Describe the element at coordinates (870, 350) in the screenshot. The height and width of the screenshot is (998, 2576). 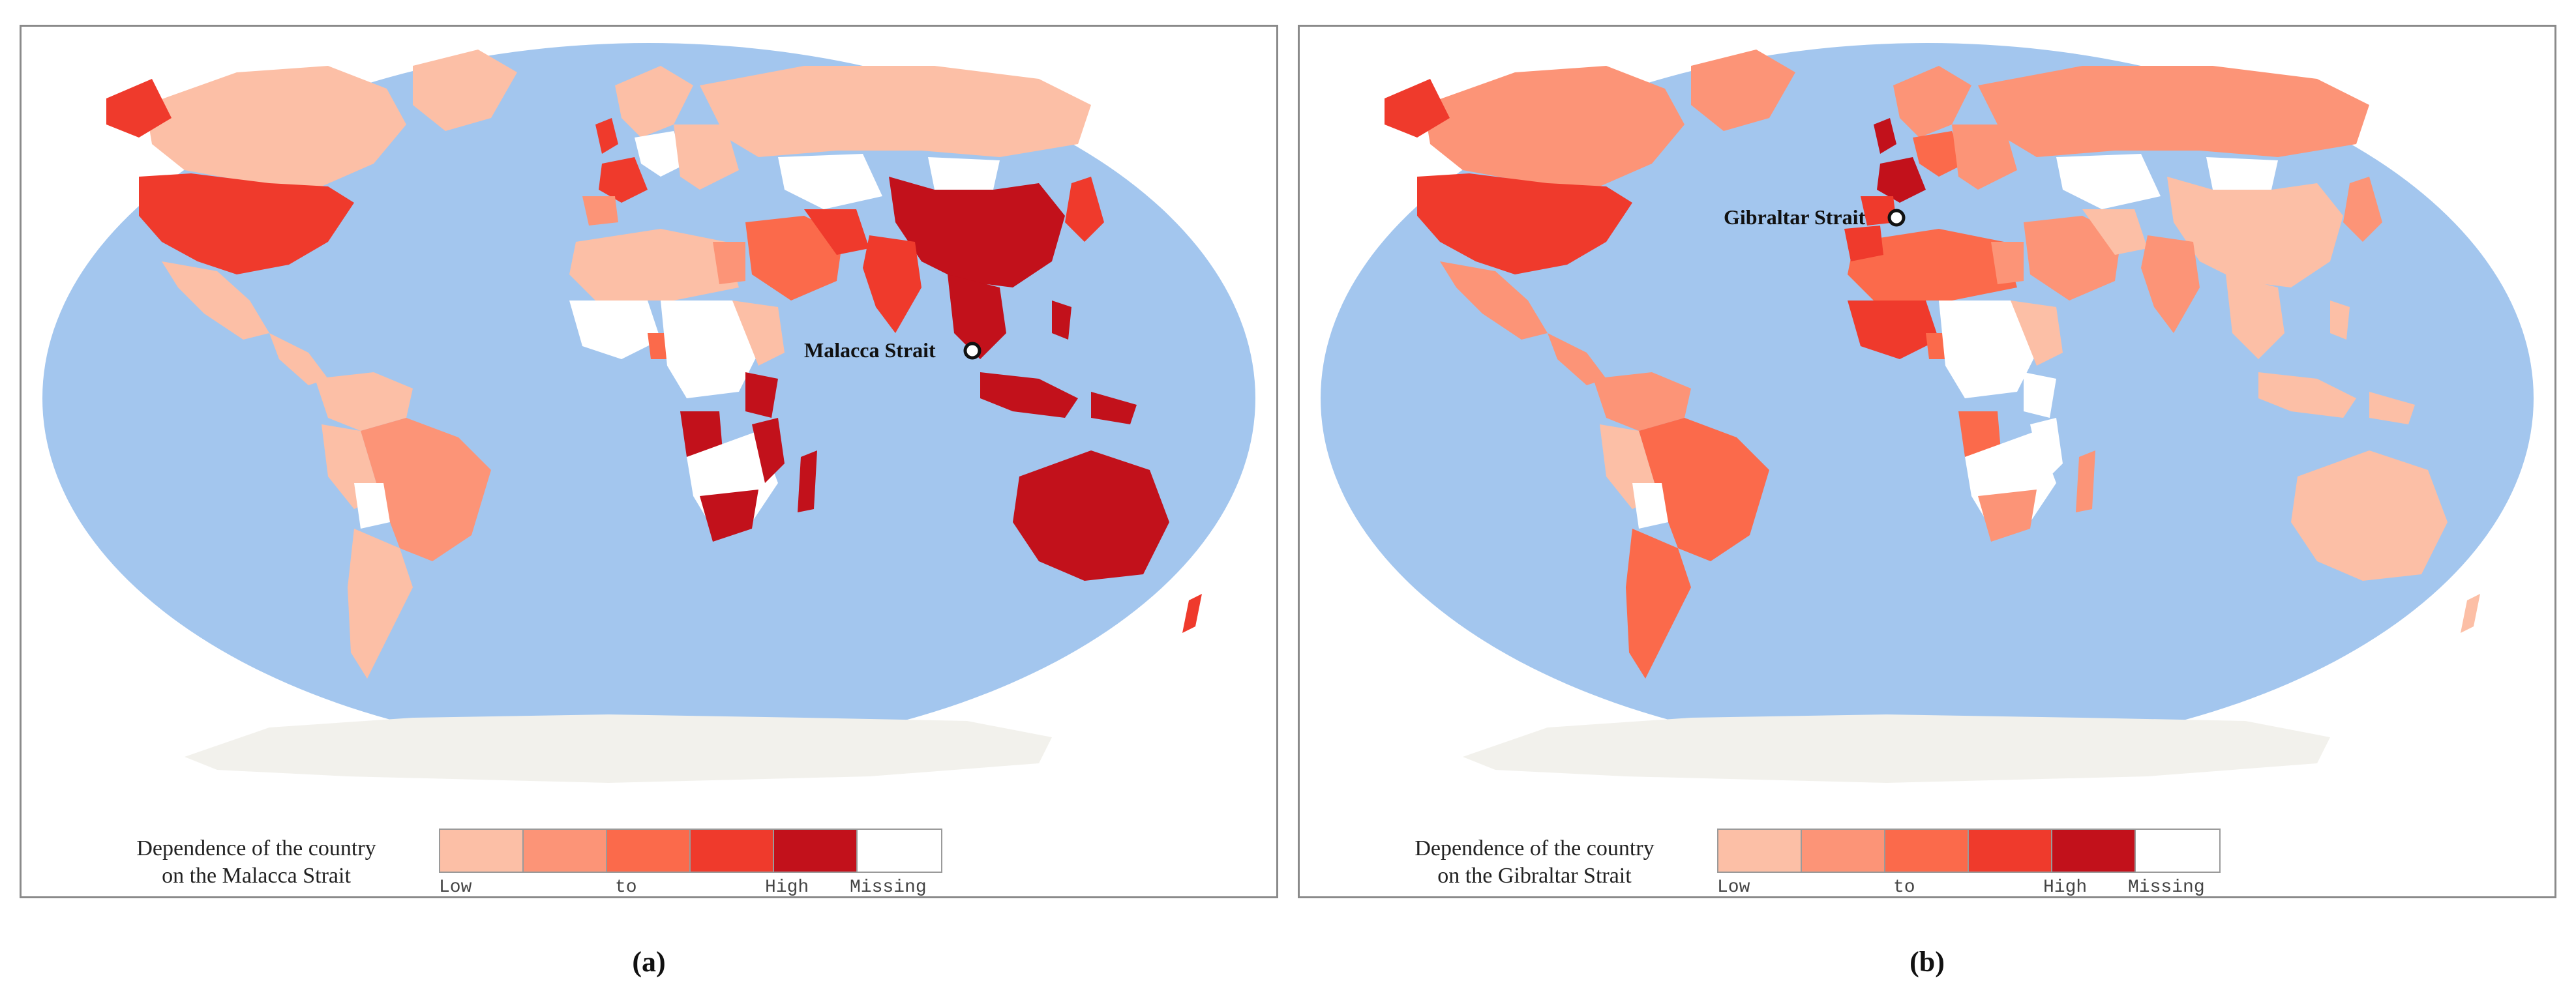
I see `strait-label: Malacca Strait` at that location.